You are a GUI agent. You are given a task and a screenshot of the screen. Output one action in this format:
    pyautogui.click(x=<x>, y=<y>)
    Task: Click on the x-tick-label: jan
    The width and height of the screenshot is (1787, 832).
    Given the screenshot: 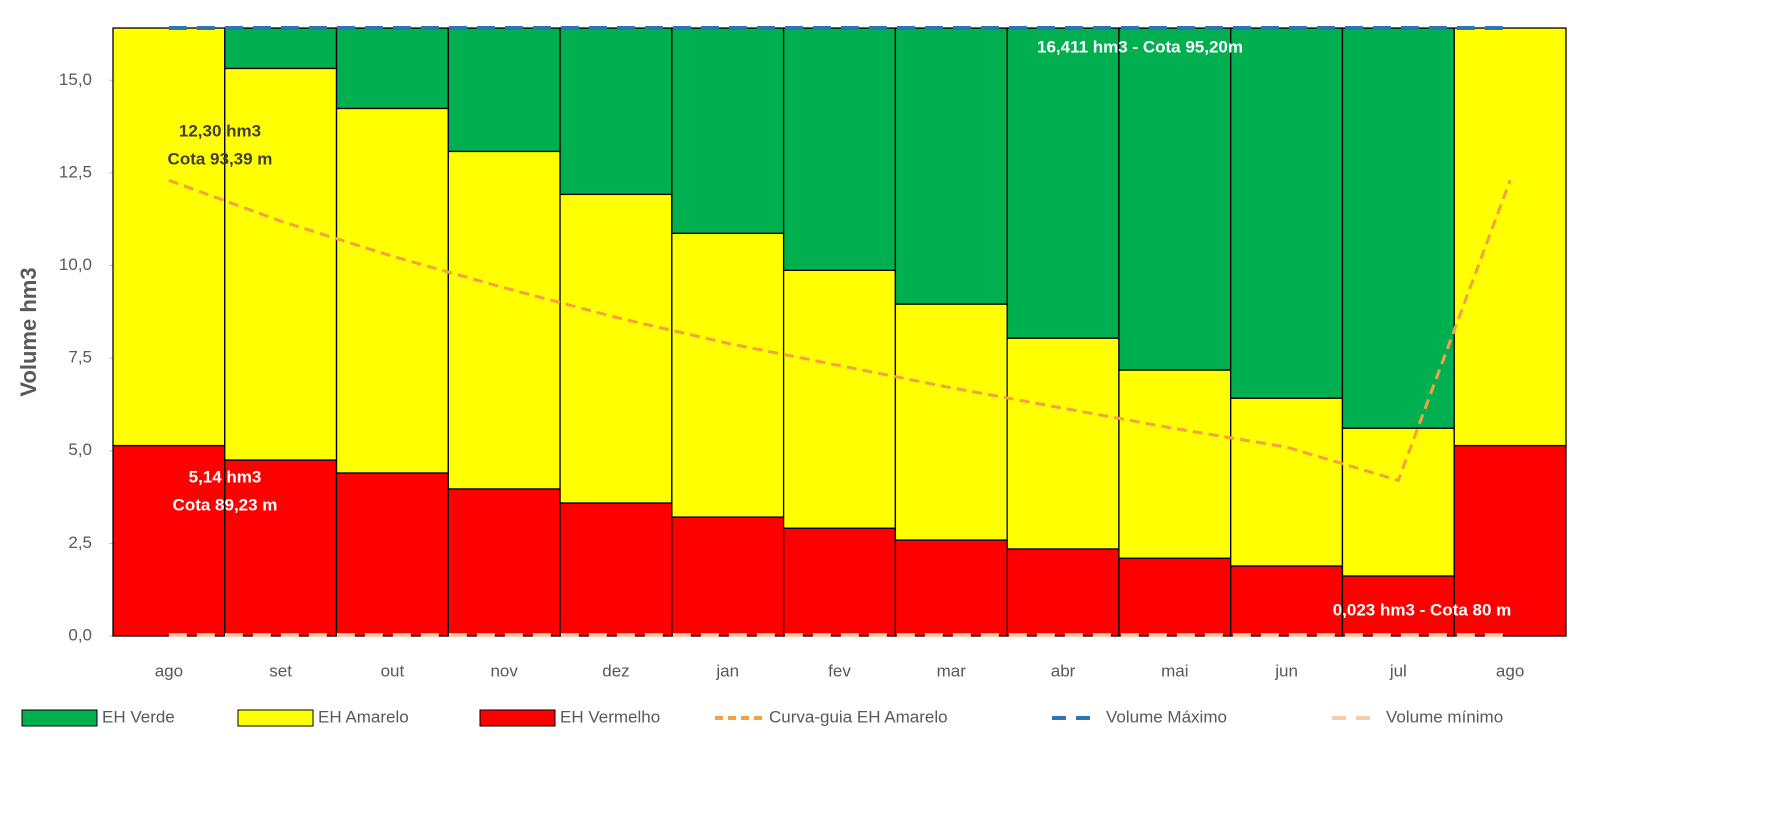 What is the action you would take?
    pyautogui.click(x=727, y=670)
    